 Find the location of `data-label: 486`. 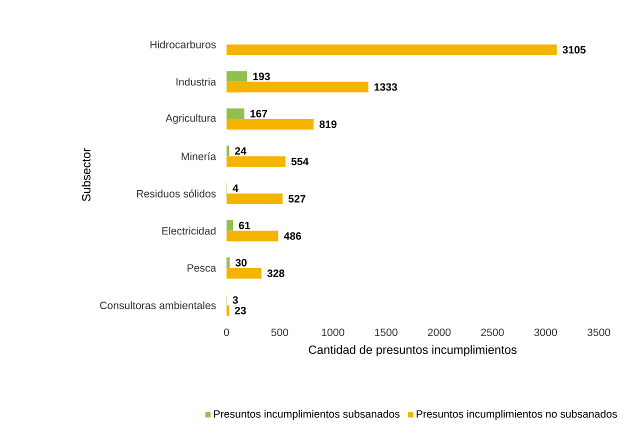

data-label: 486 is located at coordinates (293, 236).